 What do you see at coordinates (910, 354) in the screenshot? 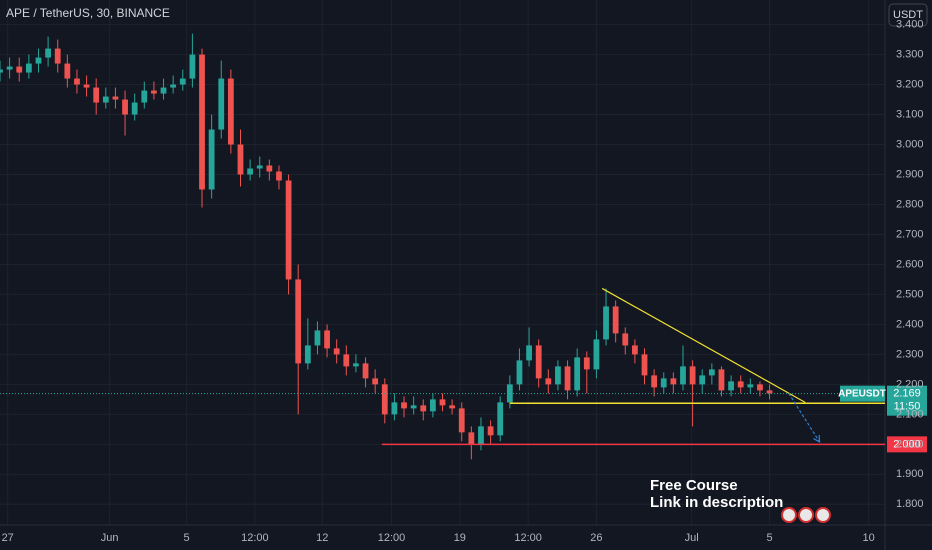
I see `y-tick-label: 2.300` at bounding box center [910, 354].